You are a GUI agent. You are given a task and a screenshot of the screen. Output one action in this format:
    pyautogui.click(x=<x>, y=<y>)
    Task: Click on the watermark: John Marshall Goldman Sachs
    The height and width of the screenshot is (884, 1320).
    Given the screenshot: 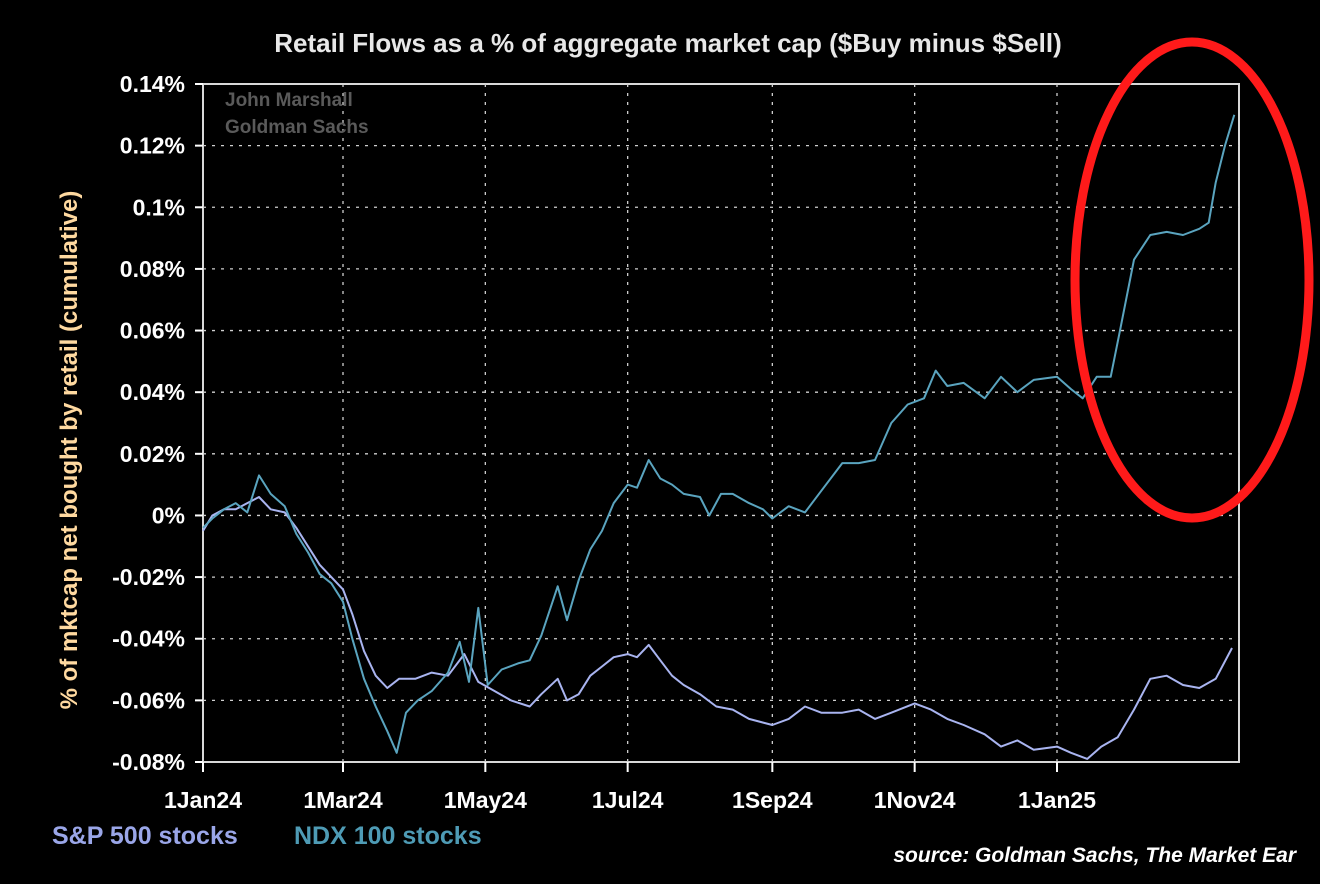 What is the action you would take?
    pyautogui.click(x=297, y=114)
    